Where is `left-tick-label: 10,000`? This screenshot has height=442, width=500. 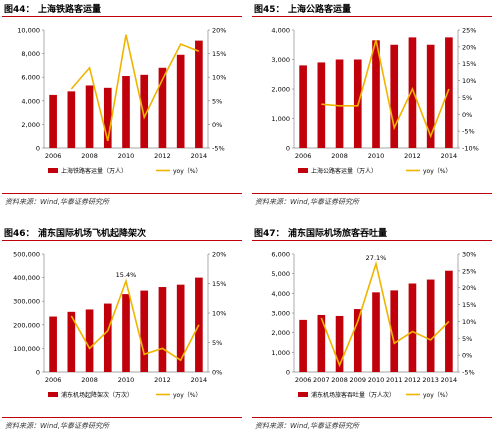 left-tick-label: 10,000 is located at coordinates (28, 31).